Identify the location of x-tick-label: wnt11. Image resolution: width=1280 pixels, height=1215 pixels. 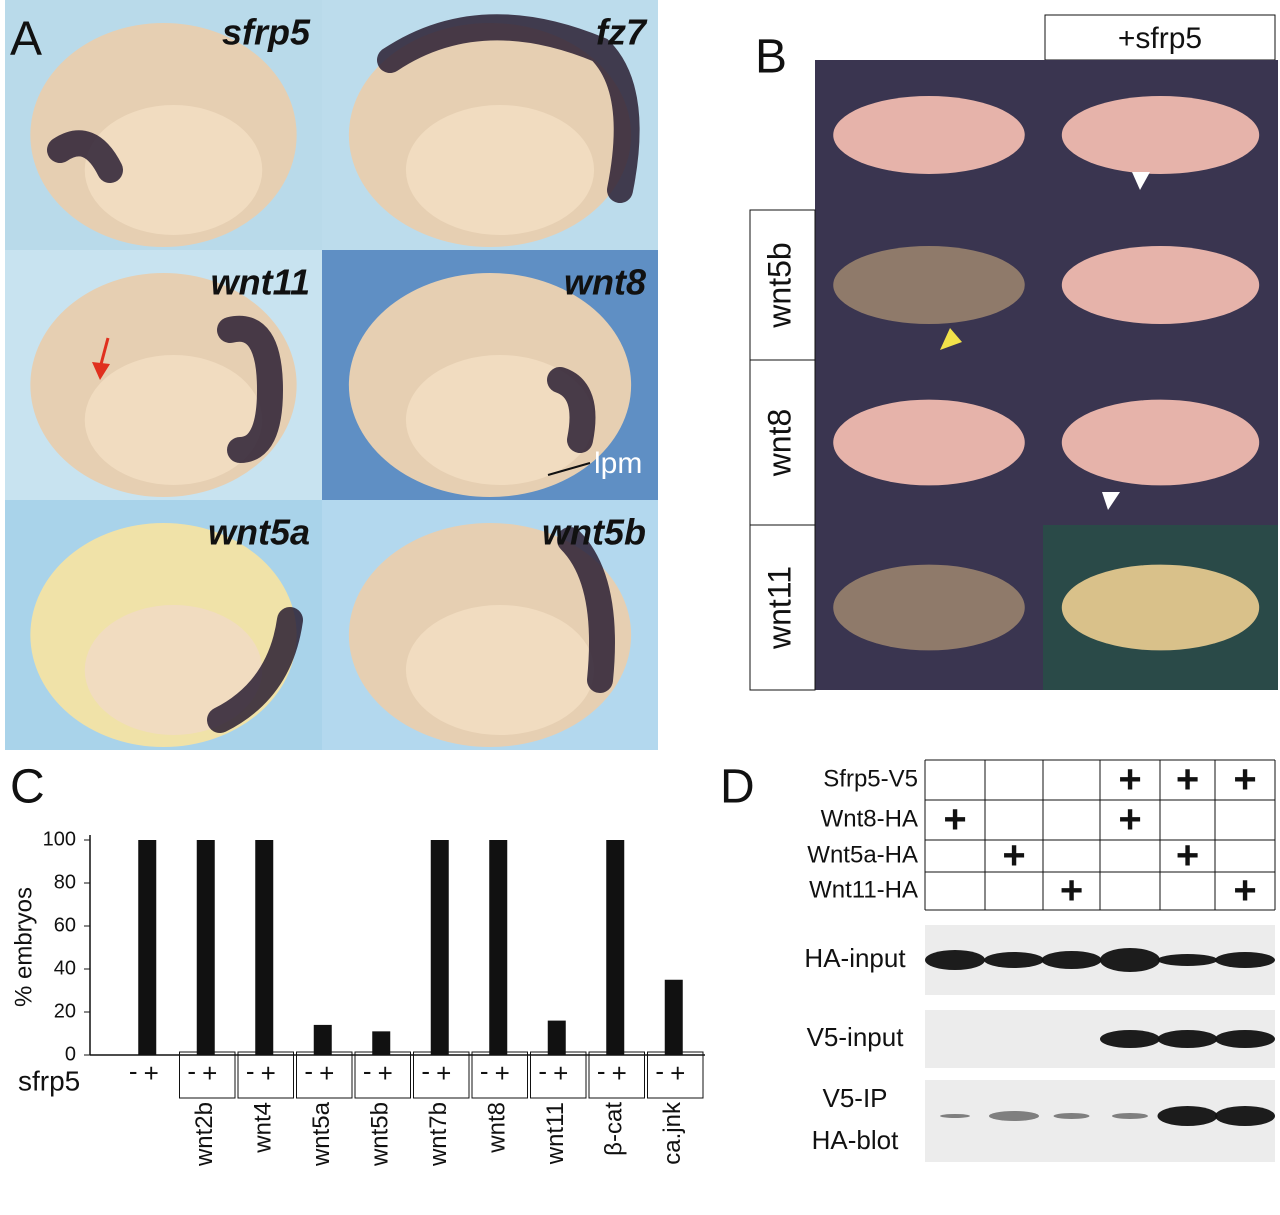
(555, 1133).